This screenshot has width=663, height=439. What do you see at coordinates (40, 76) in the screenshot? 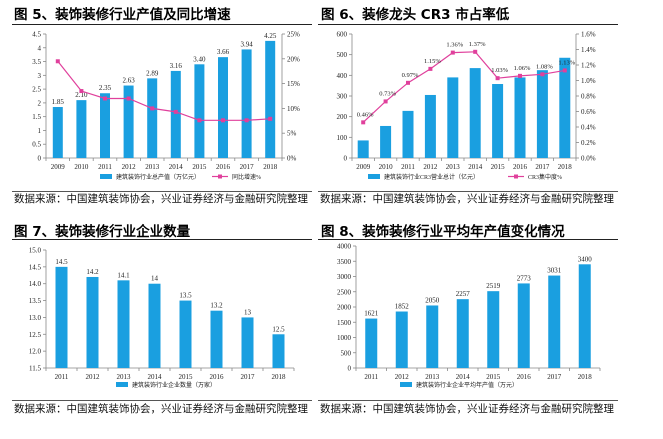
I see `fig5-y-left-tick-label: 3` at bounding box center [40, 76].